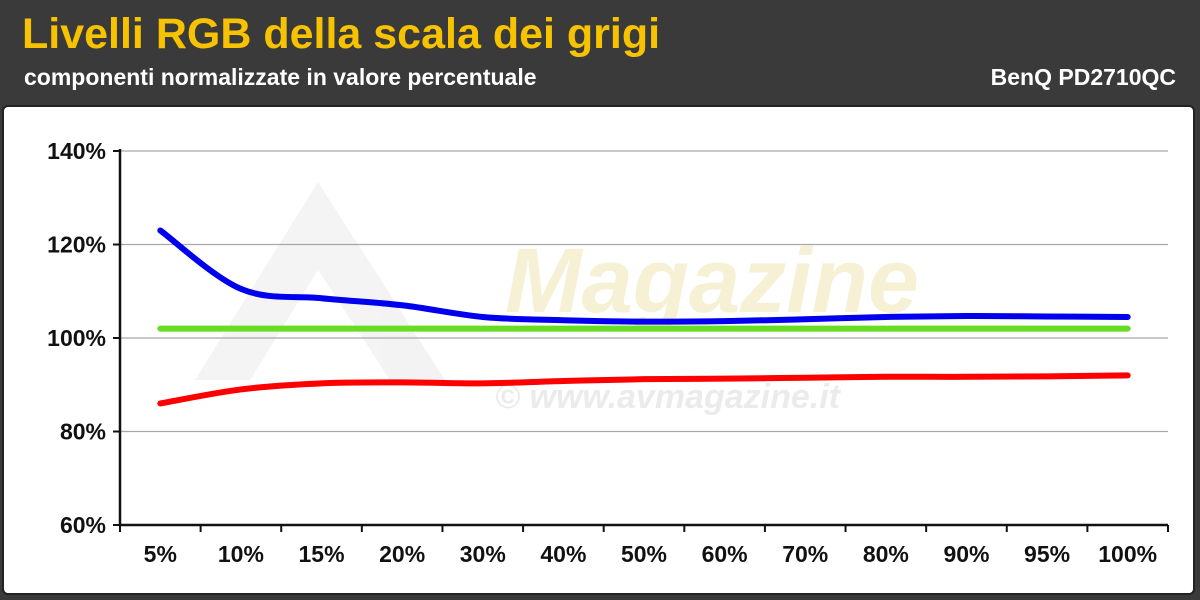  I want to click on x-tick-label: 100%, so click(1127, 554).